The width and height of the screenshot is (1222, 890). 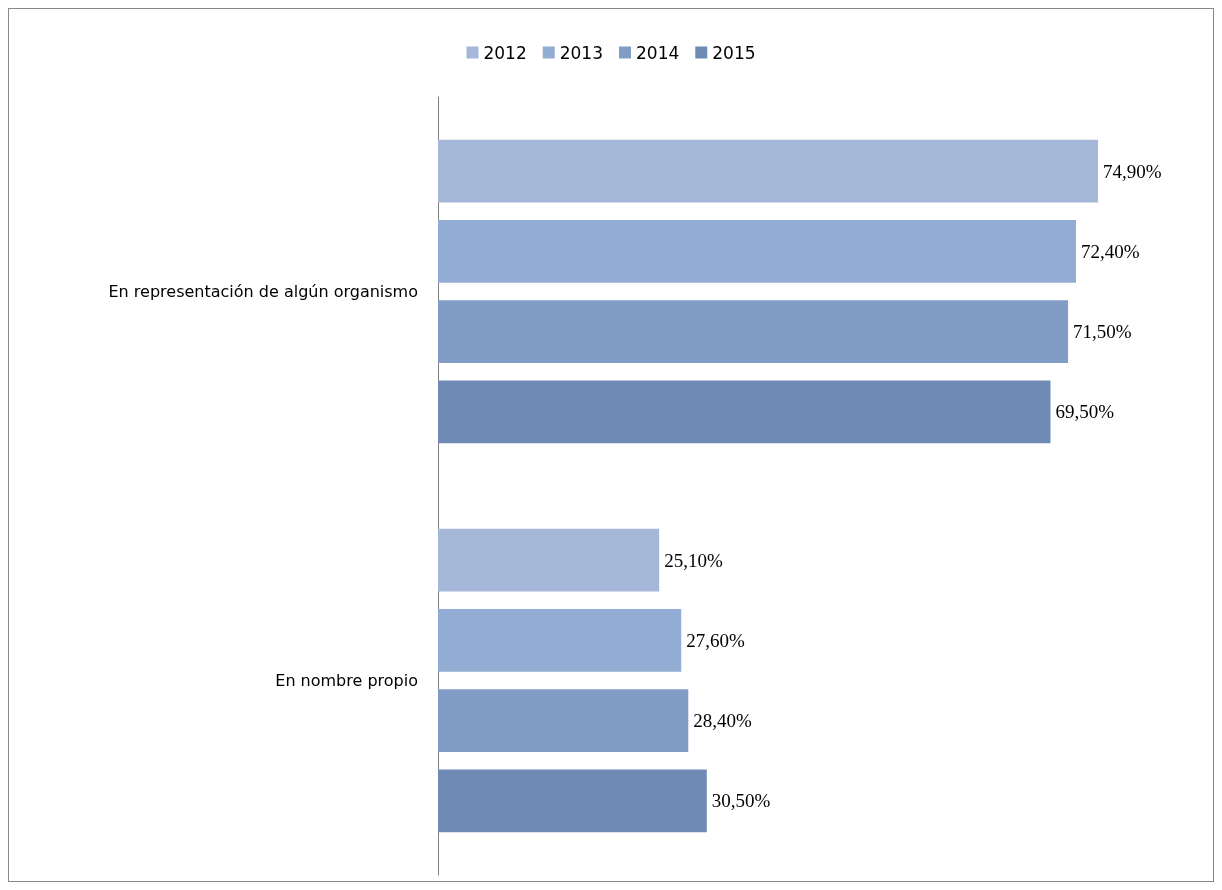 What do you see at coordinates (505, 52) in the screenshot?
I see `legend-label: 2012` at bounding box center [505, 52].